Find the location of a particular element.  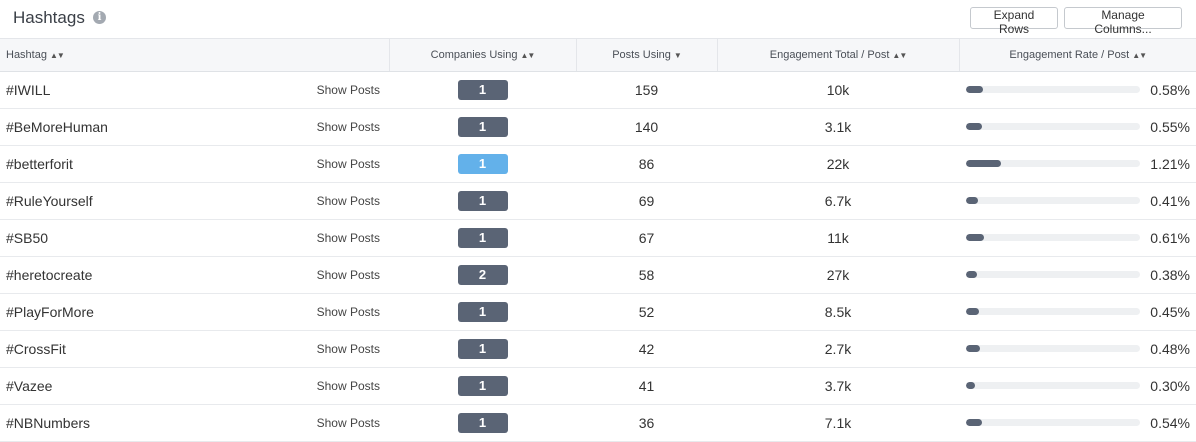

hashtag-name: #PlayForMore is located at coordinates (50, 312).